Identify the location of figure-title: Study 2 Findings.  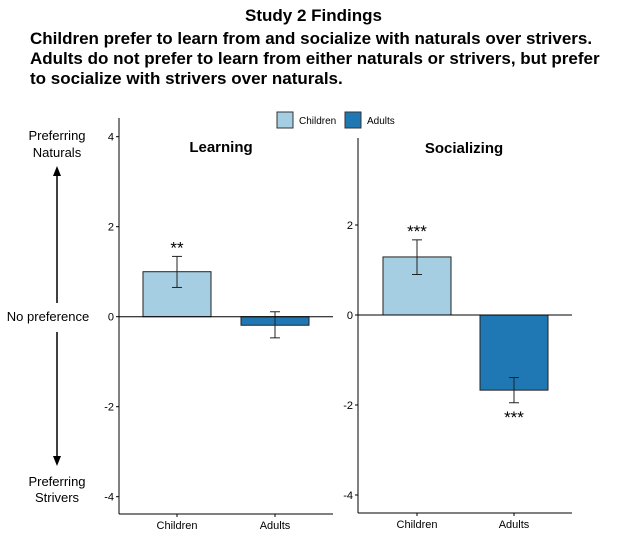
(313, 15).